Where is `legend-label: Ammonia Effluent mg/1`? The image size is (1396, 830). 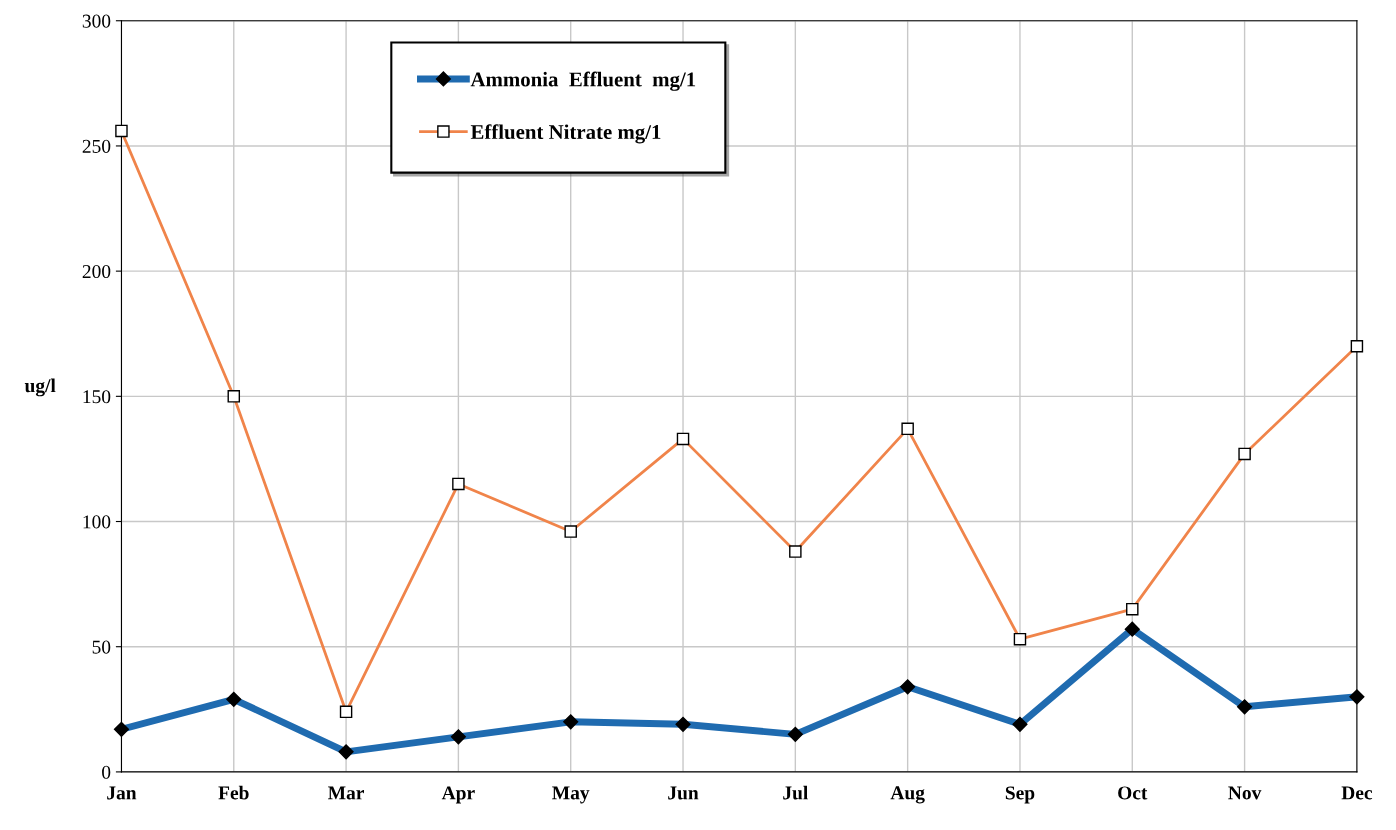 legend-label: Ammonia Effluent mg/1 is located at coordinates (583, 81).